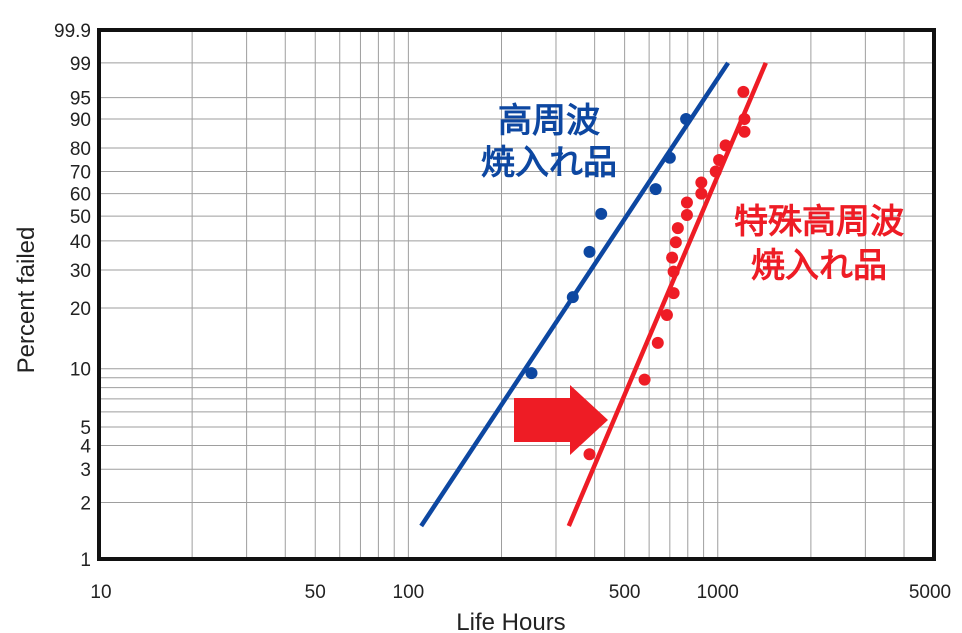  Describe the element at coordinates (80, 172) in the screenshot. I see `y-tick-label: 70` at that location.